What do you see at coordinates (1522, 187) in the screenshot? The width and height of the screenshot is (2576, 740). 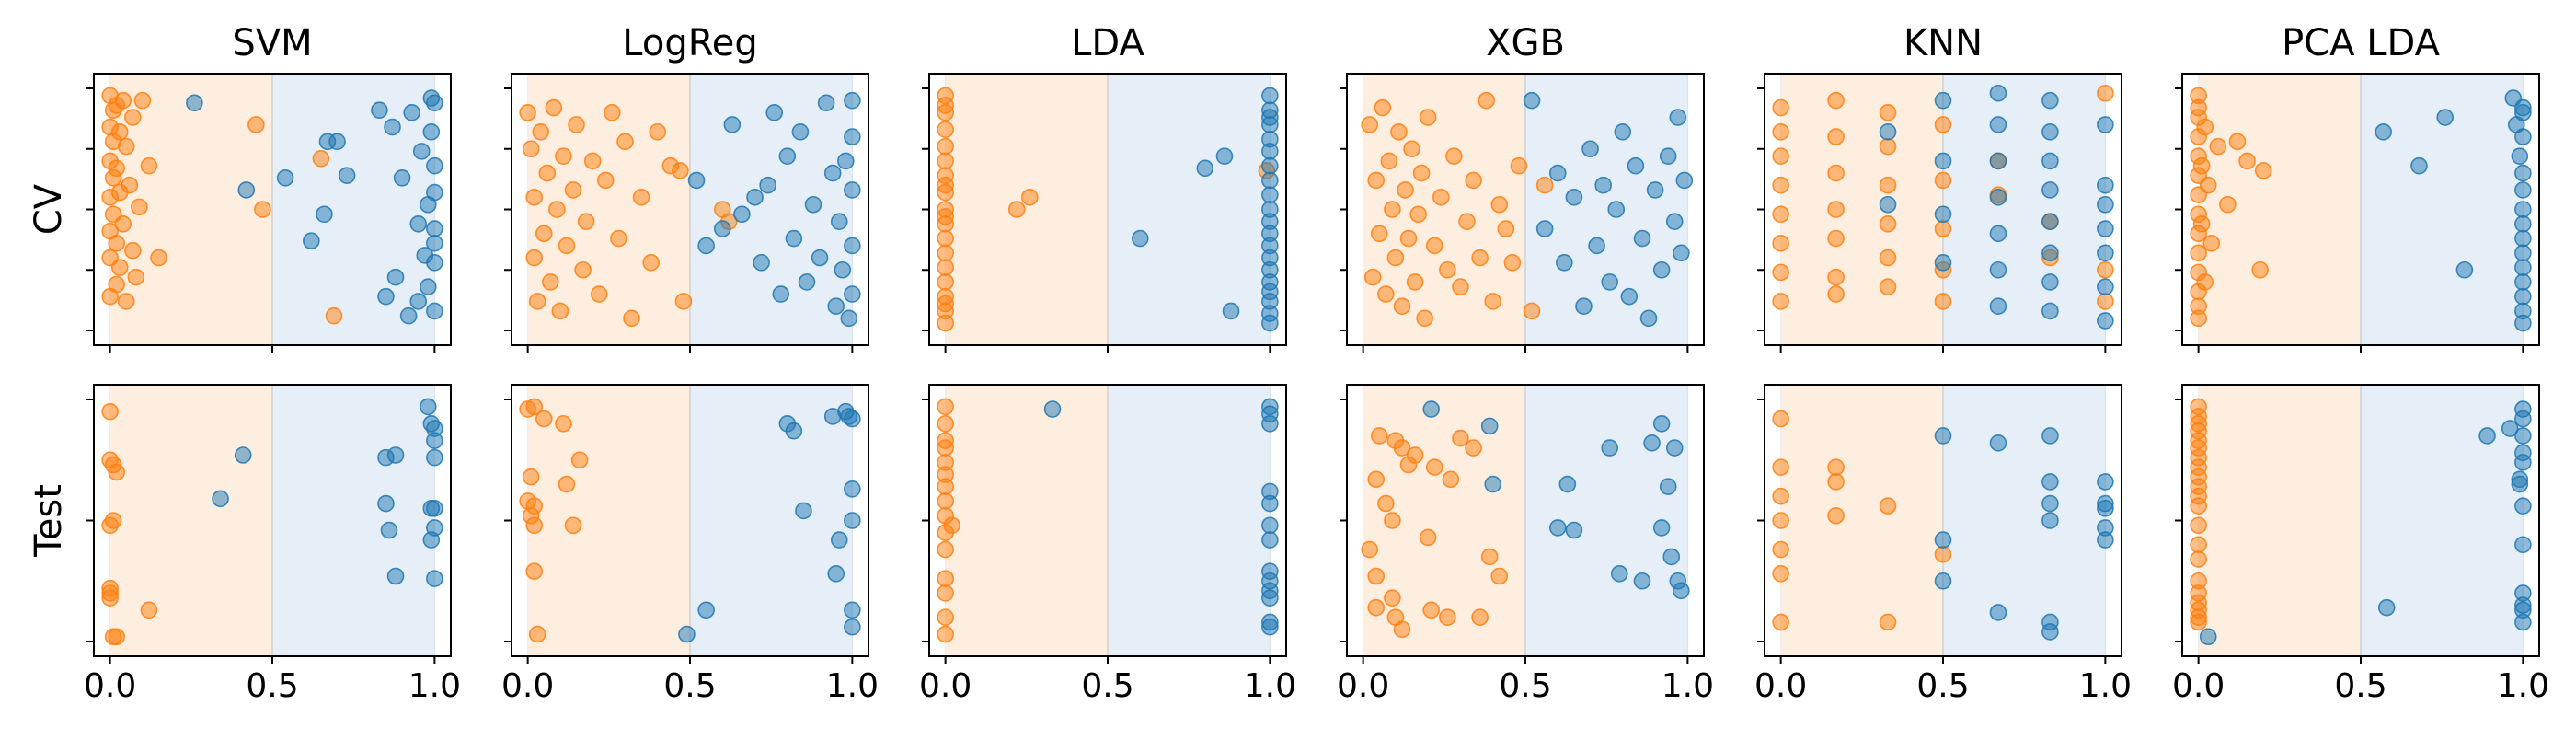 I see `panel-xgb-cv: XGB` at bounding box center [1522, 187].